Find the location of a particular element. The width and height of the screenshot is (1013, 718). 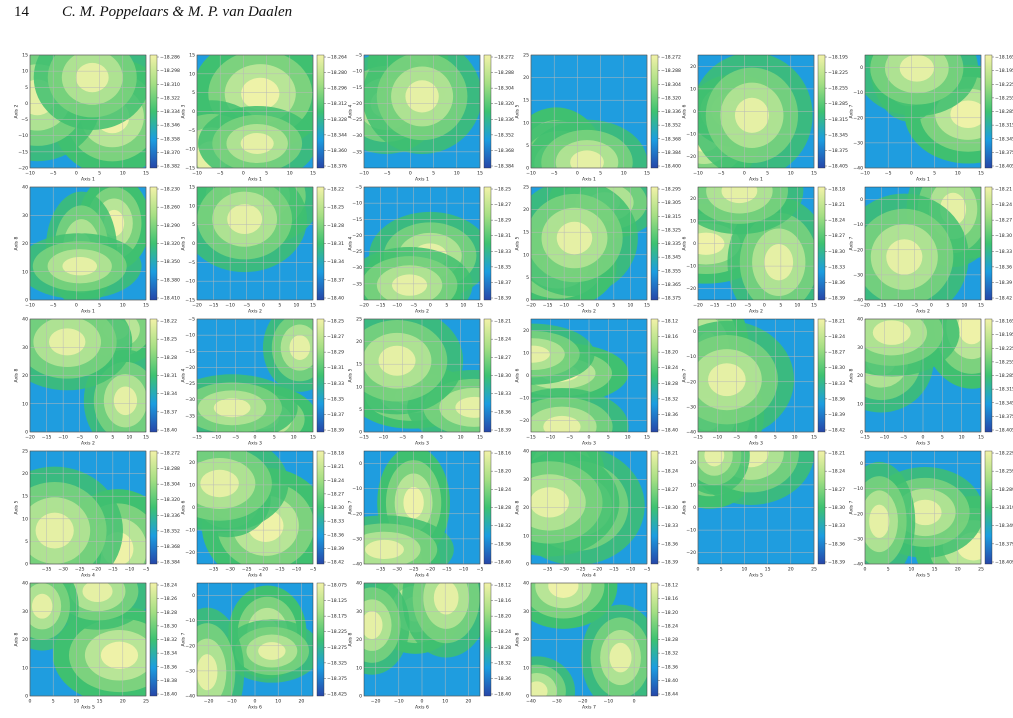

colorbar-tick-label: −18.315 is located at coordinates (1004, 390).